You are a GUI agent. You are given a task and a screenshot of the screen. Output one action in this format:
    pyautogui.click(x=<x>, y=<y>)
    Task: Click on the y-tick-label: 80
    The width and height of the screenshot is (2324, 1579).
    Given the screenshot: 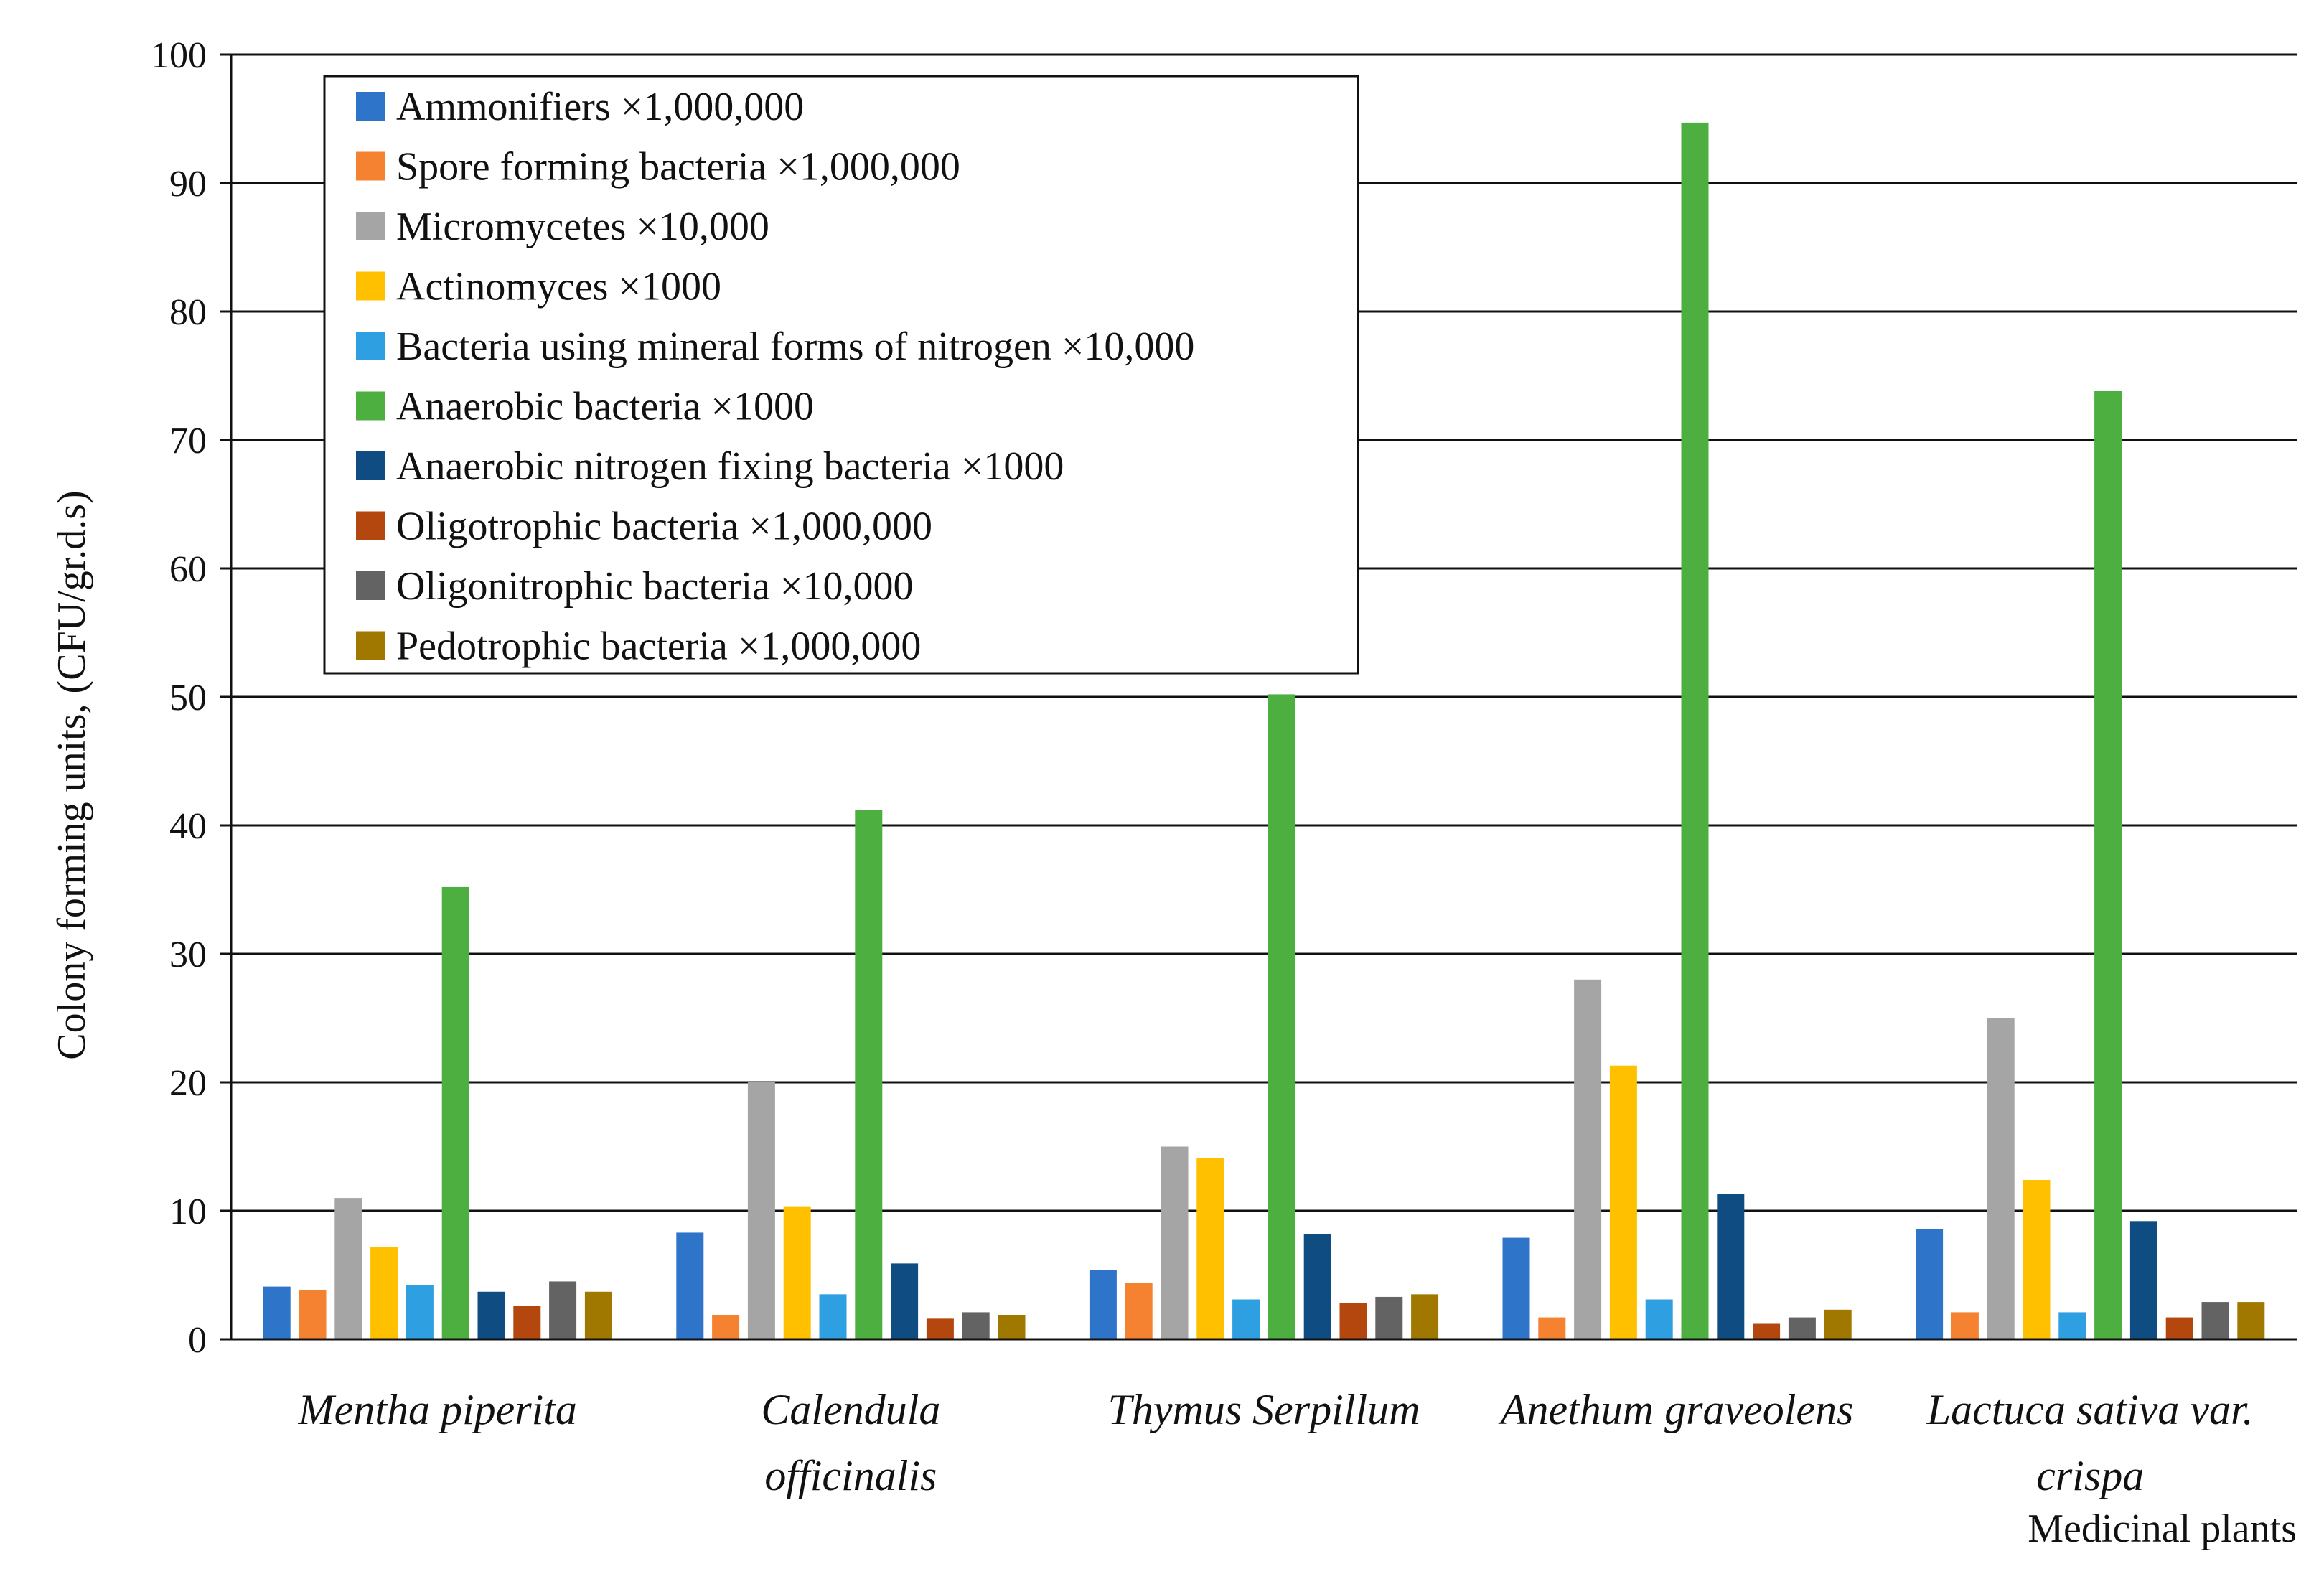 What is the action you would take?
    pyautogui.click(x=188, y=312)
    